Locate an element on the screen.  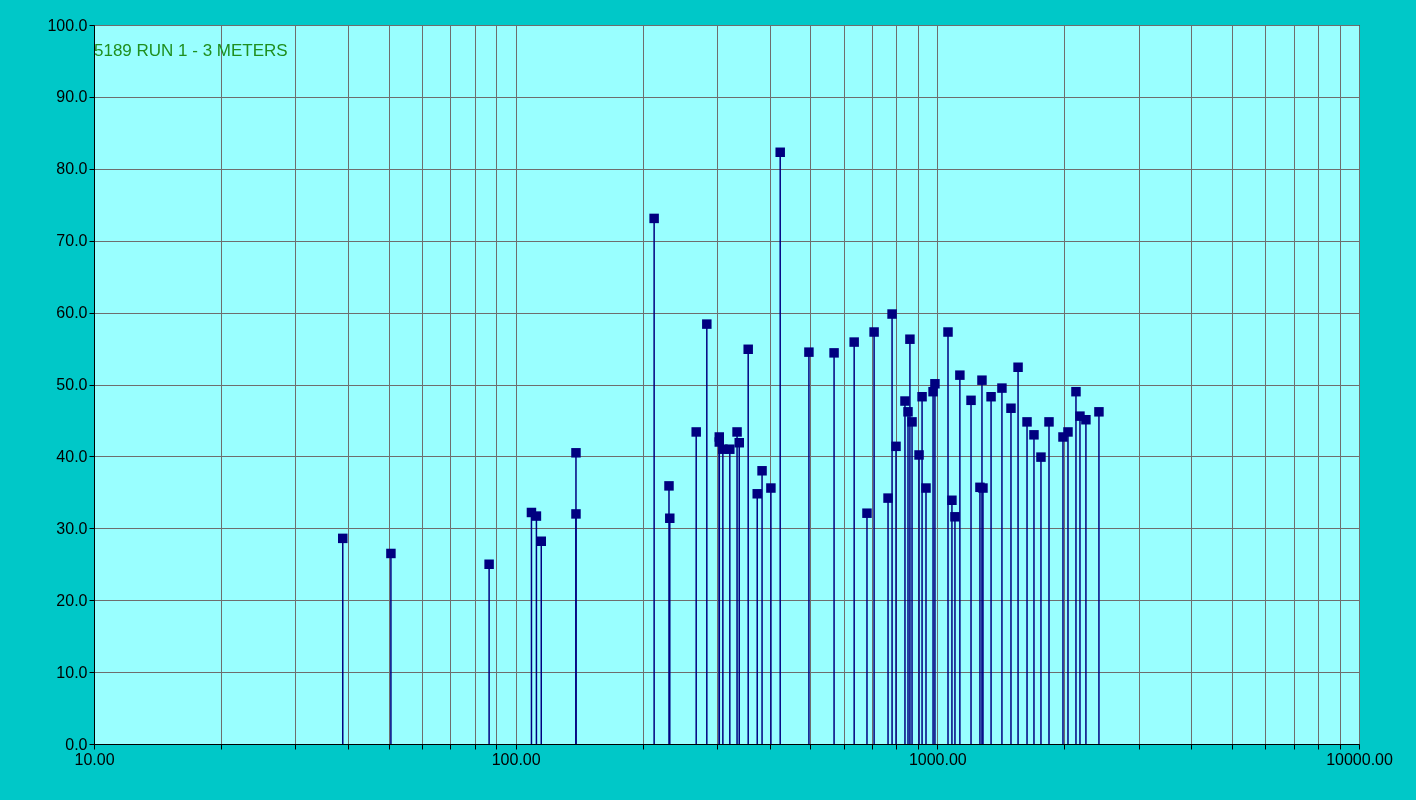
x-tick-label: 10000.00 is located at coordinates (1359, 759).